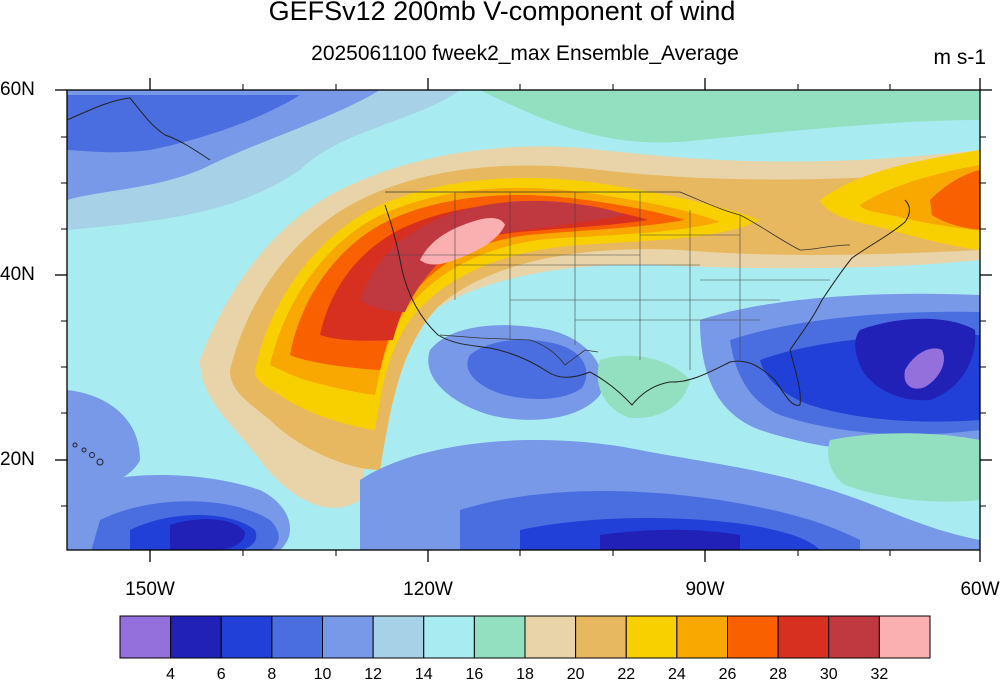 The width and height of the screenshot is (1004, 684). Describe the element at coordinates (423, 674) in the screenshot. I see `colorbar-tick-label: 14` at that location.